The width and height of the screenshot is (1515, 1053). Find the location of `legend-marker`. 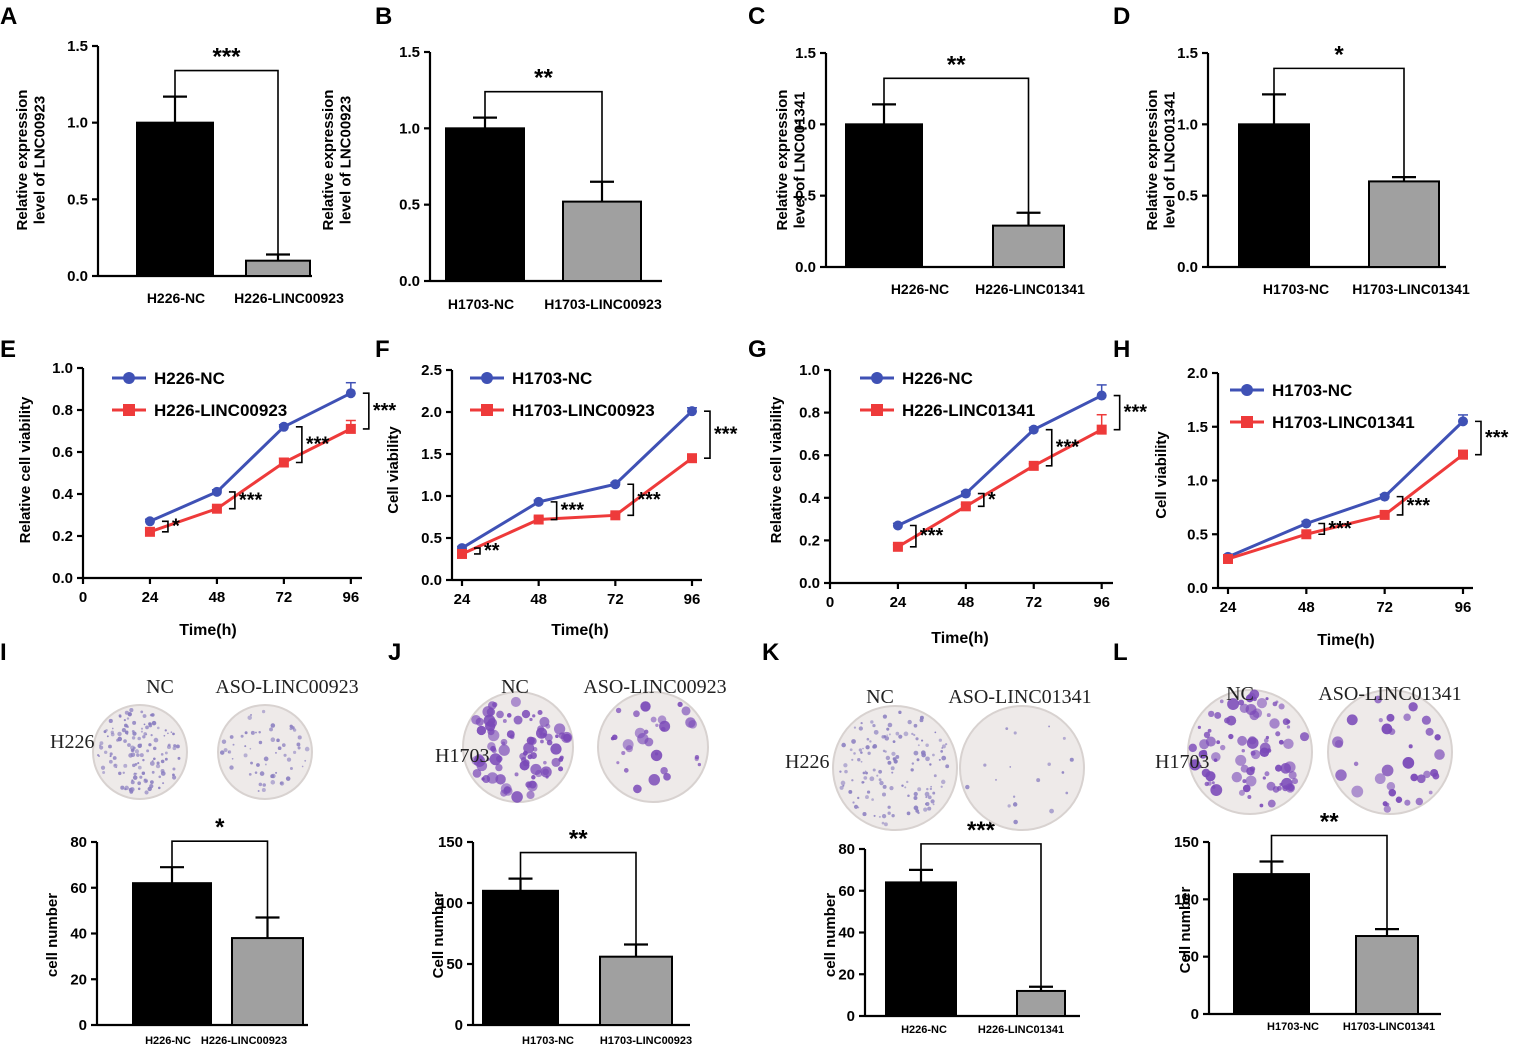

legend-marker is located at coordinates (129, 410).